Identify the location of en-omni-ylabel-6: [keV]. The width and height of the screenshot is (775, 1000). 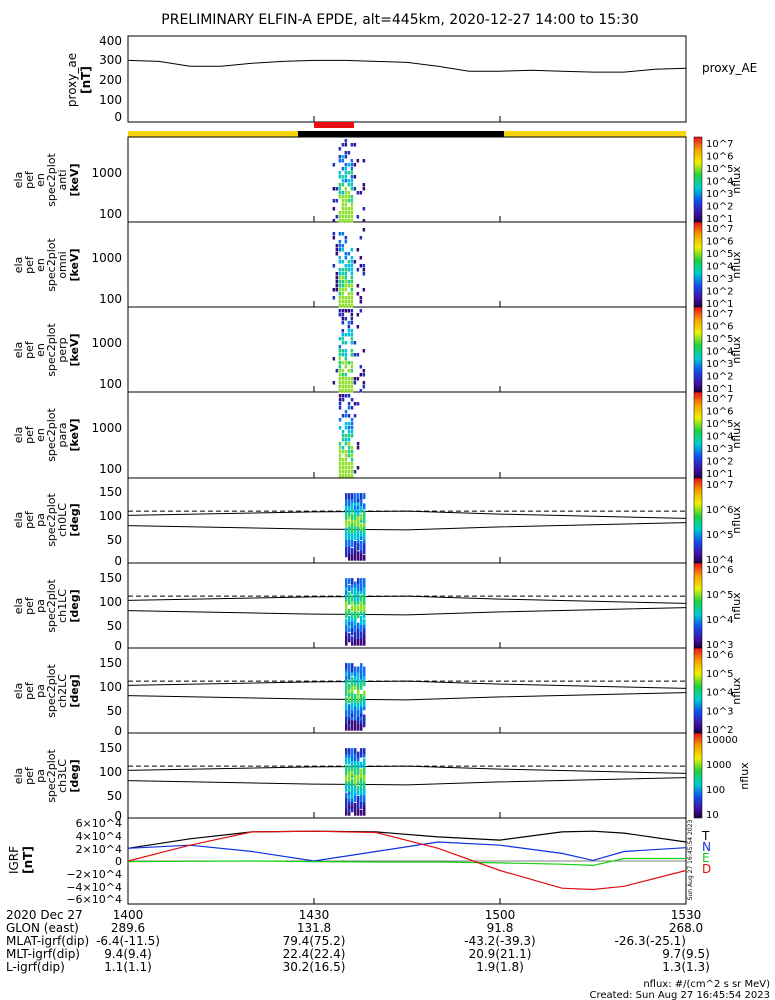
(74, 264).